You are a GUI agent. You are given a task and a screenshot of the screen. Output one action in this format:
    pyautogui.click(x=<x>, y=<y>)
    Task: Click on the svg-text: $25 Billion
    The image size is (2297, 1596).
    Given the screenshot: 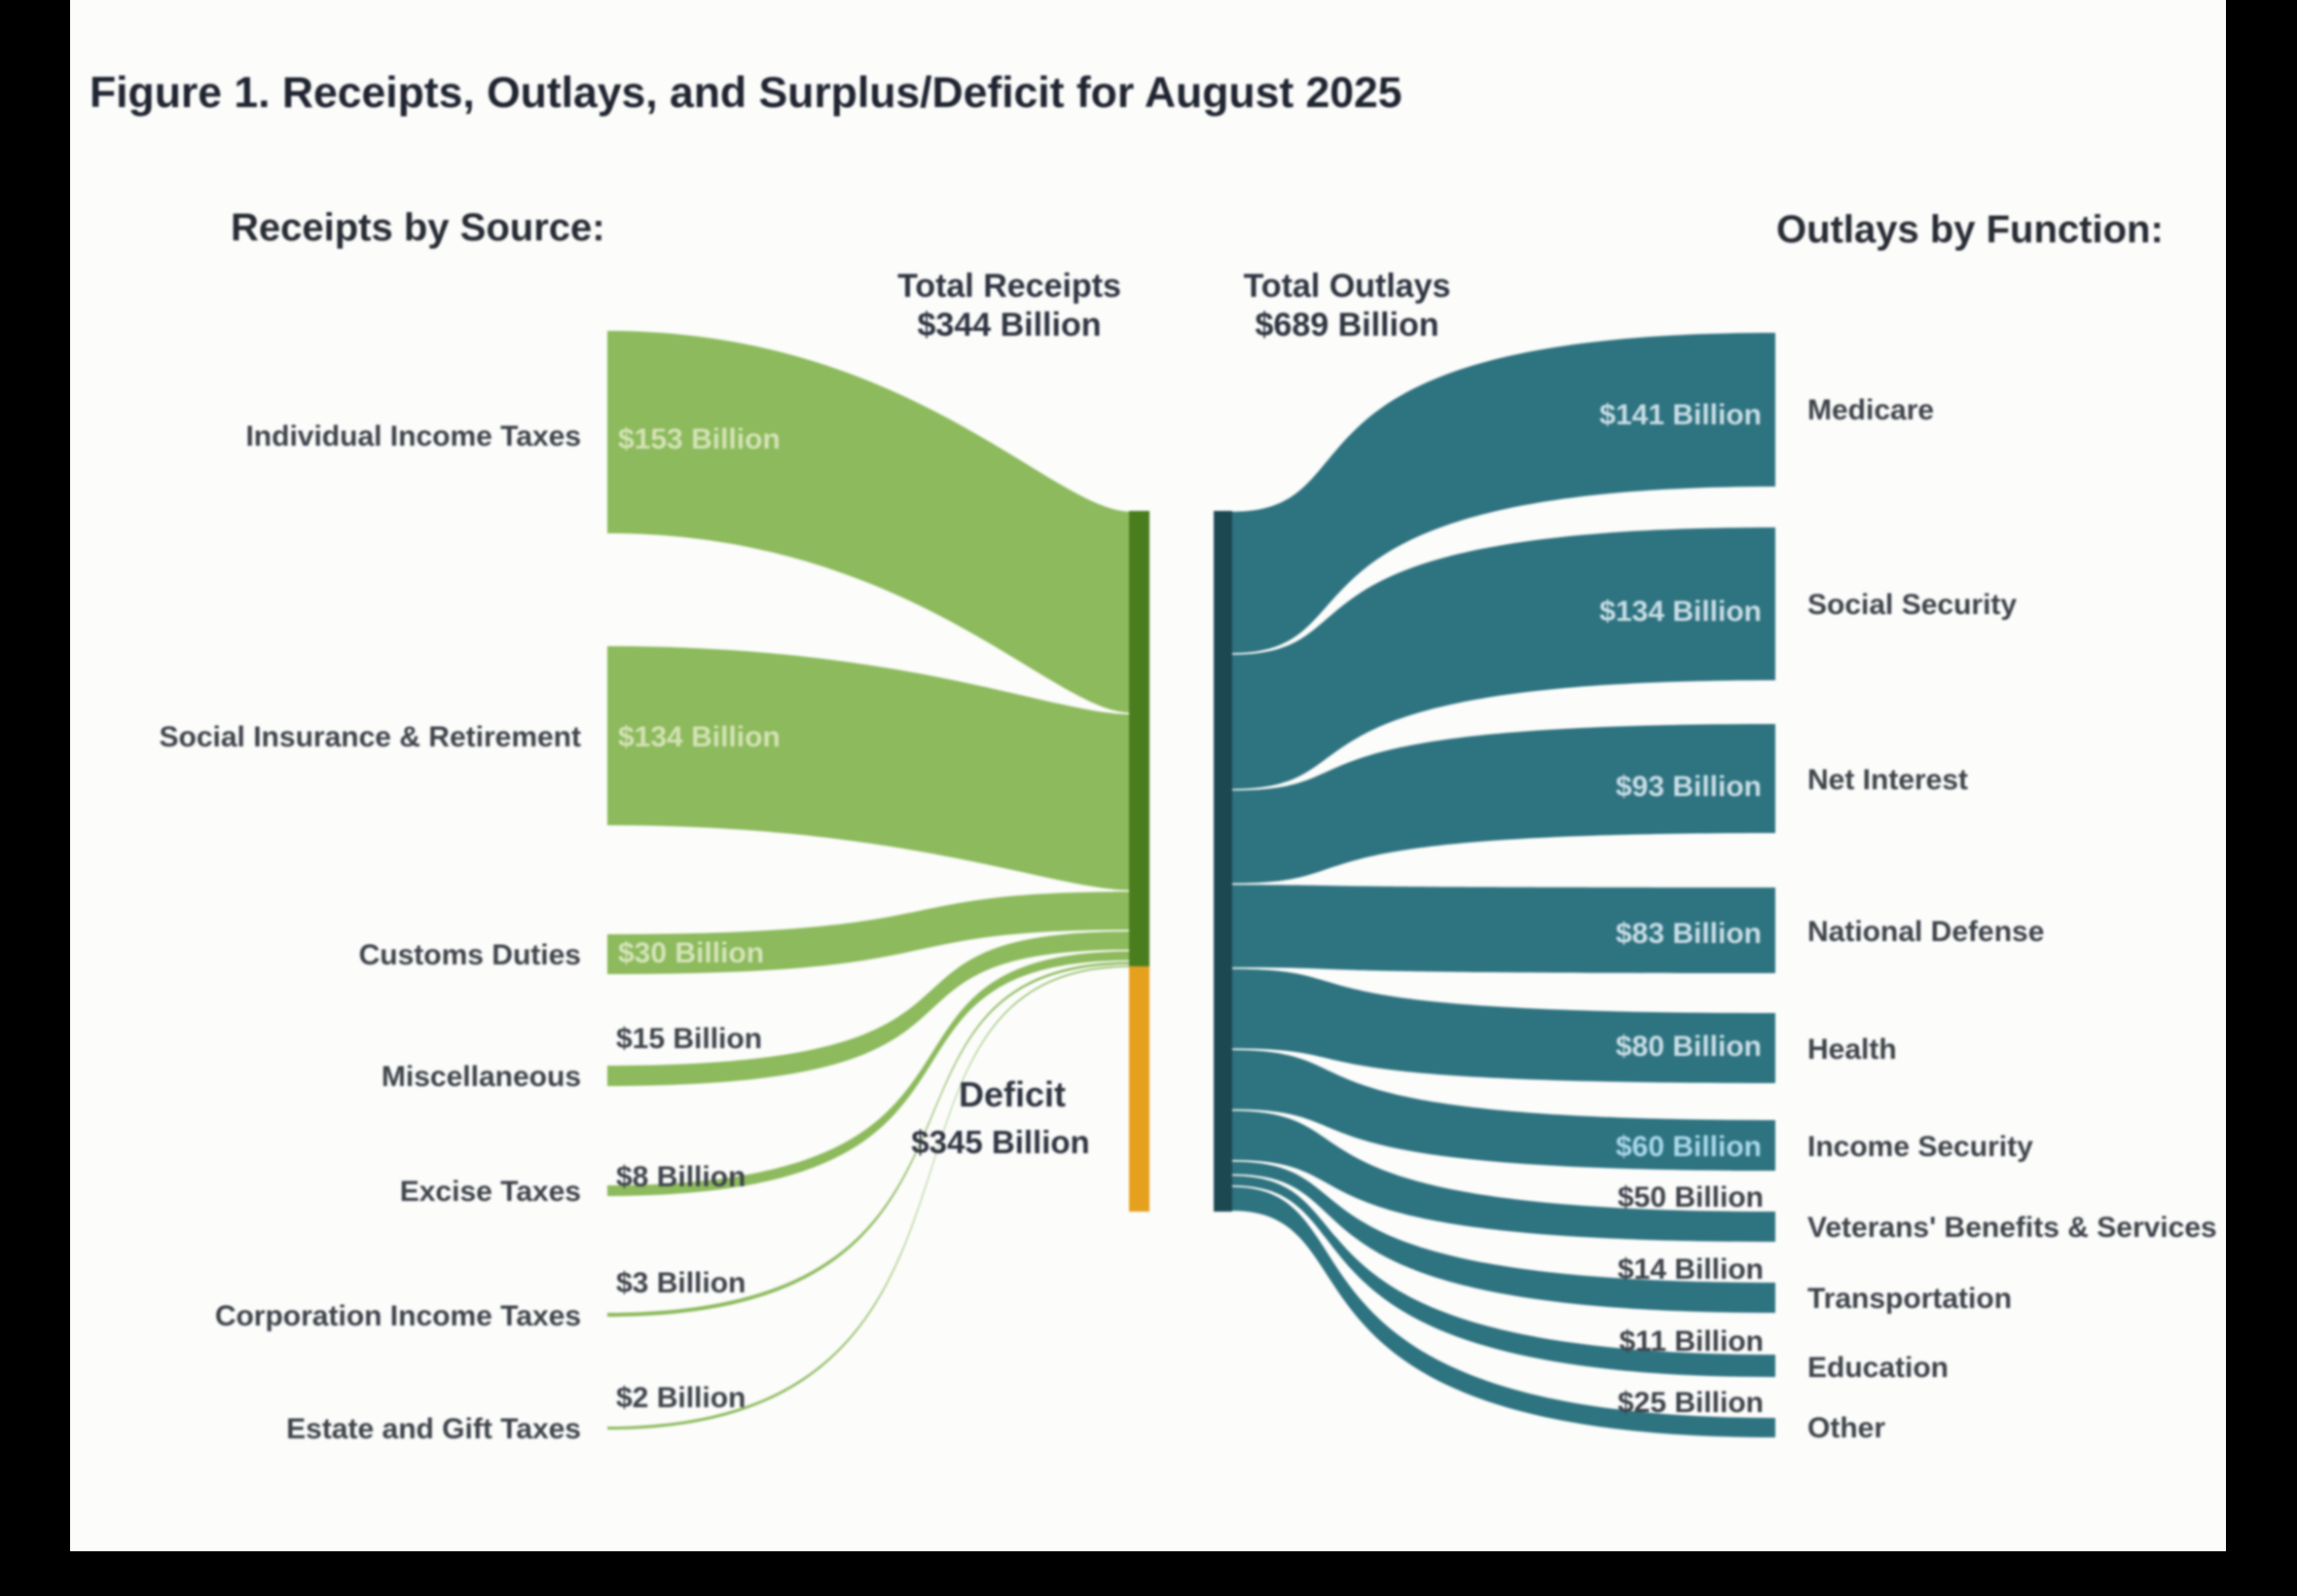 What is the action you would take?
    pyautogui.click(x=1691, y=1403)
    